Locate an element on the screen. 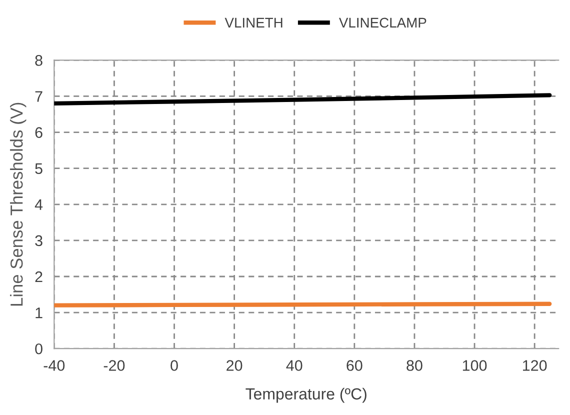 Image resolution: width=570 pixels, height=415 pixels. y-tick-label: 3 is located at coordinates (38, 240).